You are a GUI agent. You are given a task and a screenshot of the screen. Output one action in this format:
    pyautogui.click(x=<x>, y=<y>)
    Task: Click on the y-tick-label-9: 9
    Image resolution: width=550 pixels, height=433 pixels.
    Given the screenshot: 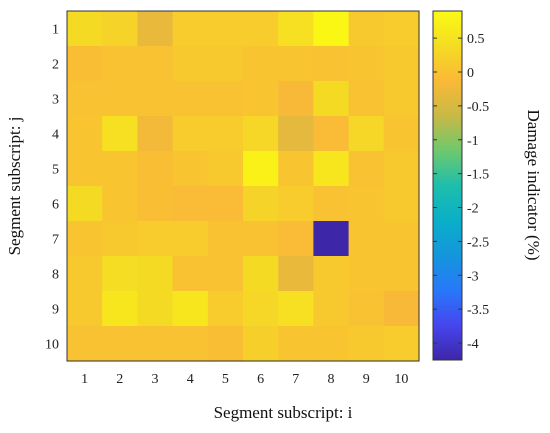 What is the action you would take?
    pyautogui.click(x=55, y=310)
    